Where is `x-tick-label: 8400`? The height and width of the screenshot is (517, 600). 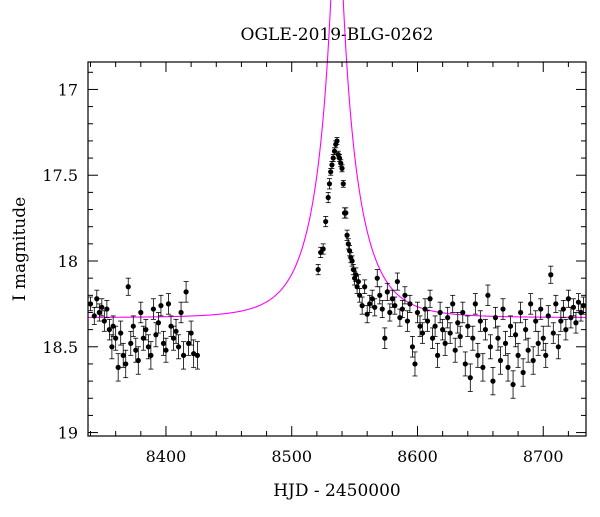
x-tick-label: 8400 is located at coordinates (166, 456).